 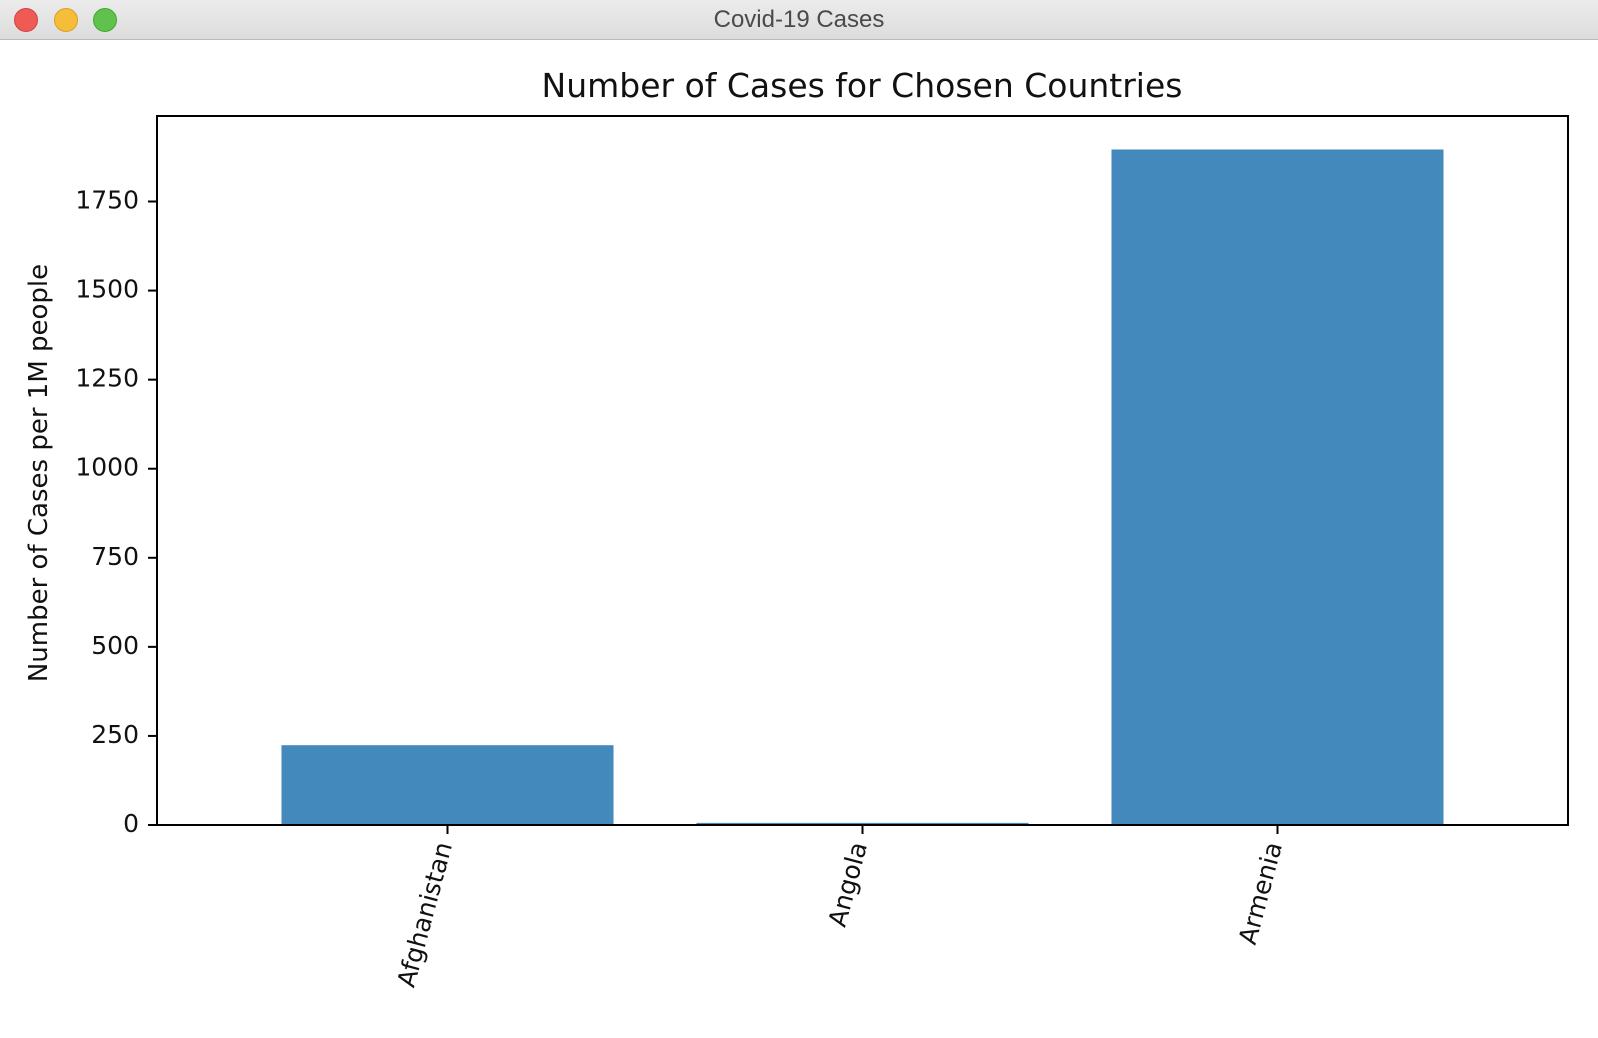 I want to click on x-tick-label: Armenia, so click(x=1260, y=893).